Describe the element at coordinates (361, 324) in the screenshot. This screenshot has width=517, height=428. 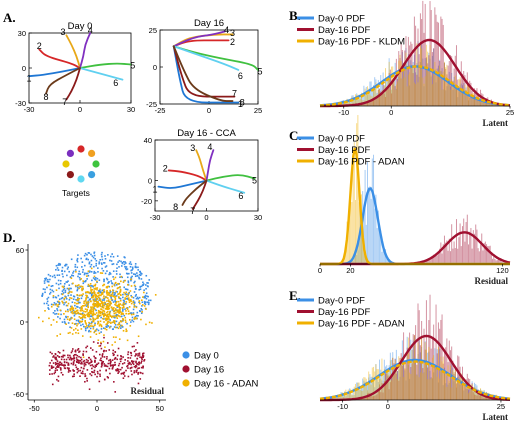
I see `legend-label: Day-16 PDF - ADAN` at that location.